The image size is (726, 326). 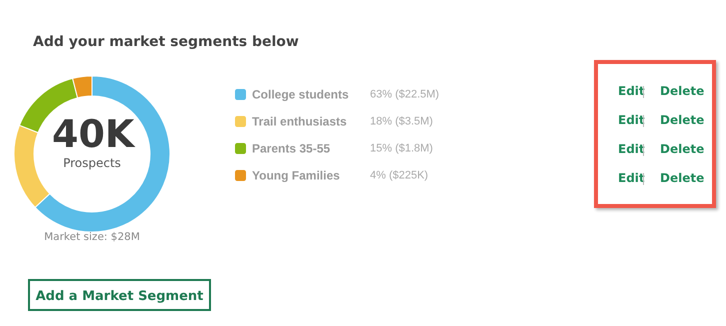 What do you see at coordinates (401, 148) in the screenshot?
I see `data-label: 15% ($1.8M)` at bounding box center [401, 148].